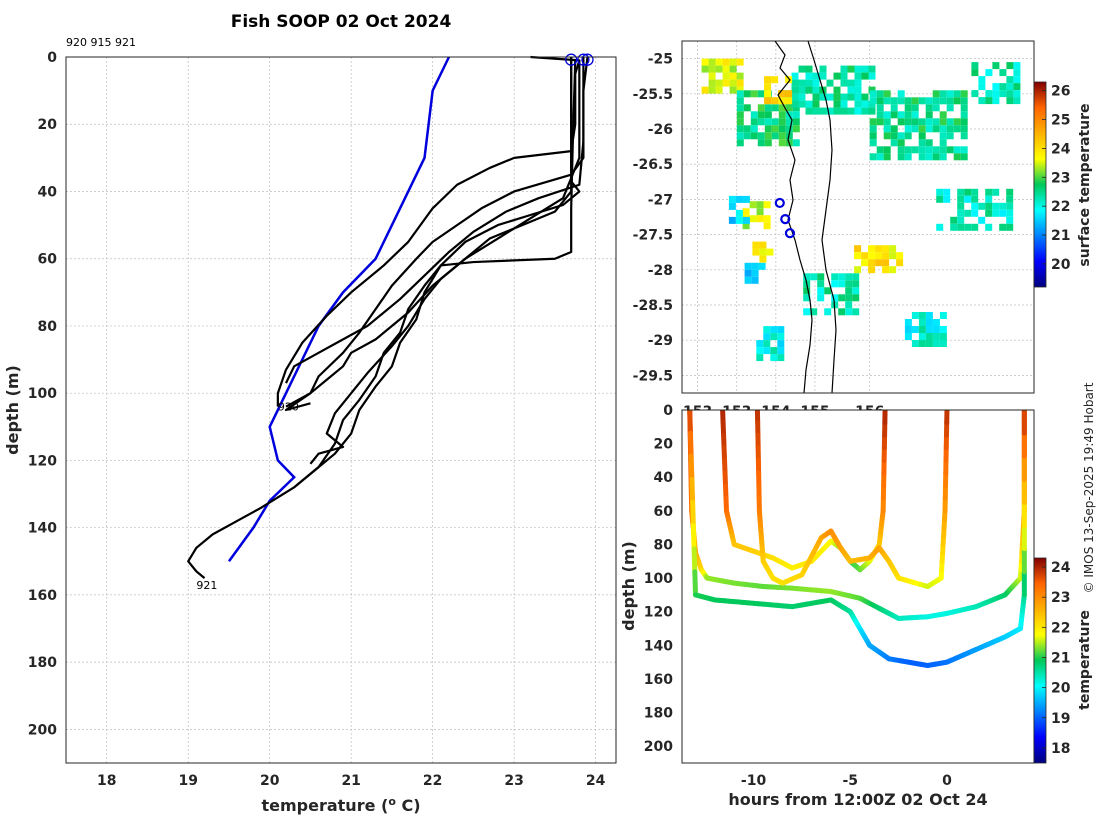  What do you see at coordinates (1040, 660) in the screenshot?
I see `temperature-colorbar` at bounding box center [1040, 660].